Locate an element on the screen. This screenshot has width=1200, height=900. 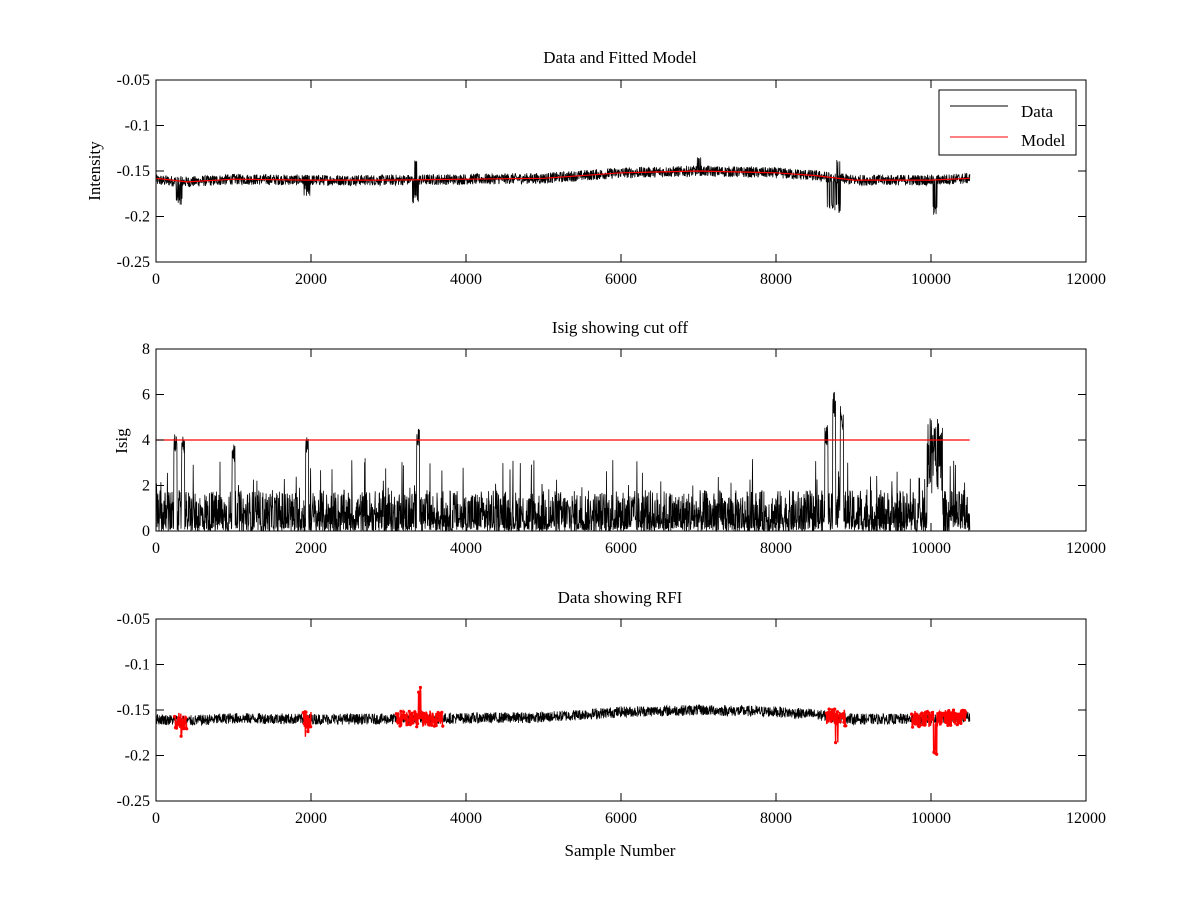
series-model-line is located at coordinates (562, 176).